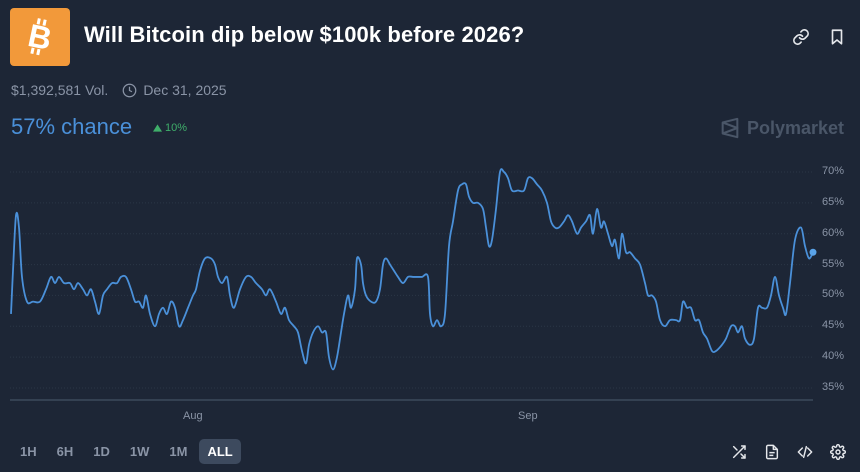 Image resolution: width=860 pixels, height=472 pixels. Describe the element at coordinates (65, 451) in the screenshot. I see `range-button-6h: 6H` at that location.